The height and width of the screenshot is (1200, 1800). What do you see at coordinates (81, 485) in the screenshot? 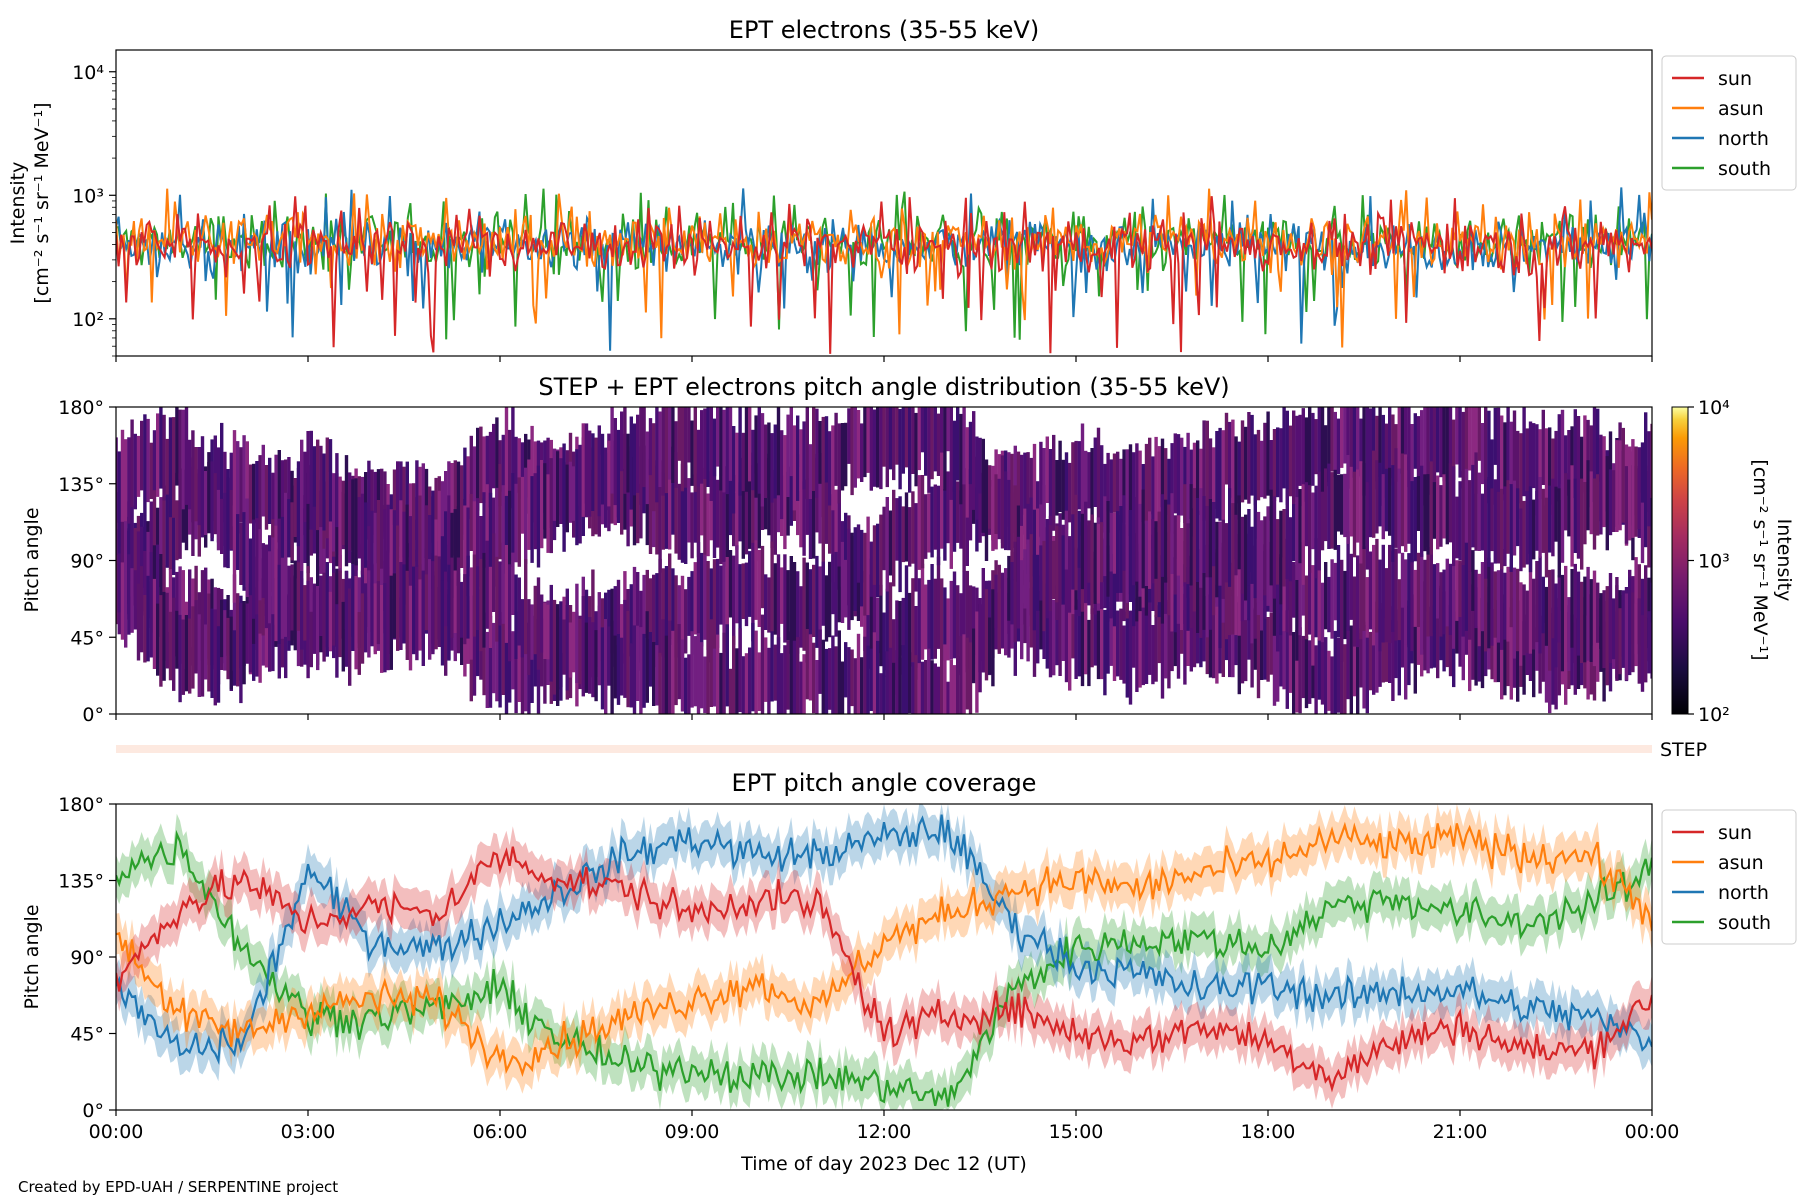
I see `y-tick-label: 135°` at bounding box center [81, 485].